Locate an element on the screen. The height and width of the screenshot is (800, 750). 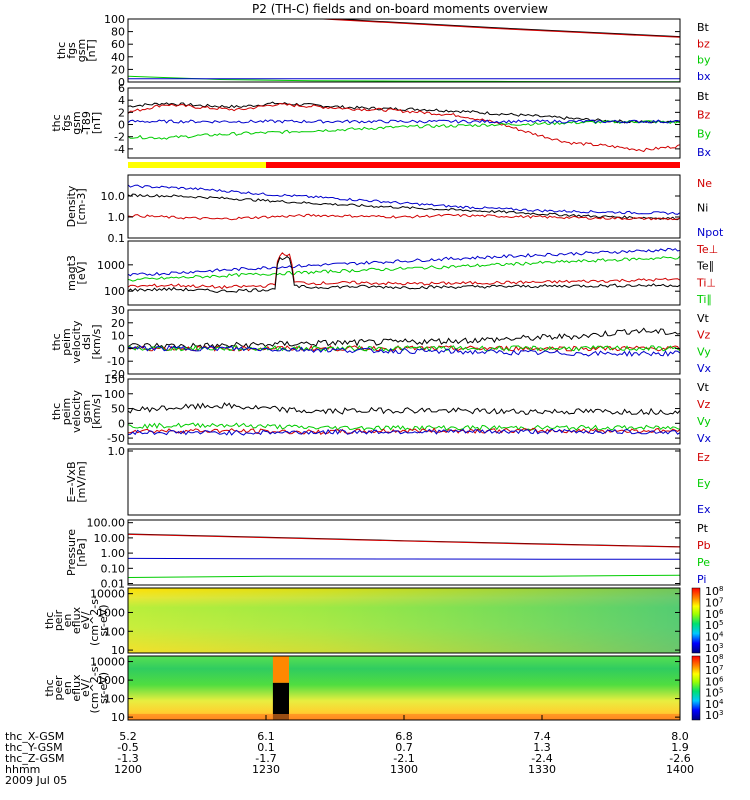
legend-Ni: Ni is located at coordinates (702, 208).